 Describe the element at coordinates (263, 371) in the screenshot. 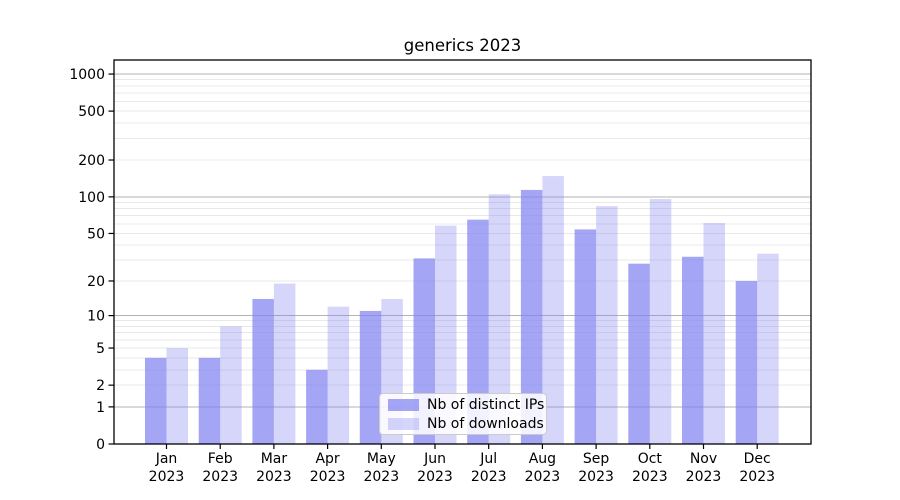

I see `bar-mar-distinct-ips` at that location.